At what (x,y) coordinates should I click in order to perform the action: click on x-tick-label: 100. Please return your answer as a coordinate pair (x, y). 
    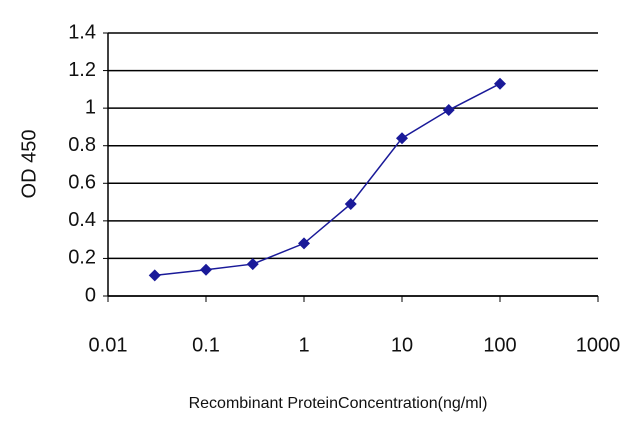
    Looking at the image, I should click on (499, 345).